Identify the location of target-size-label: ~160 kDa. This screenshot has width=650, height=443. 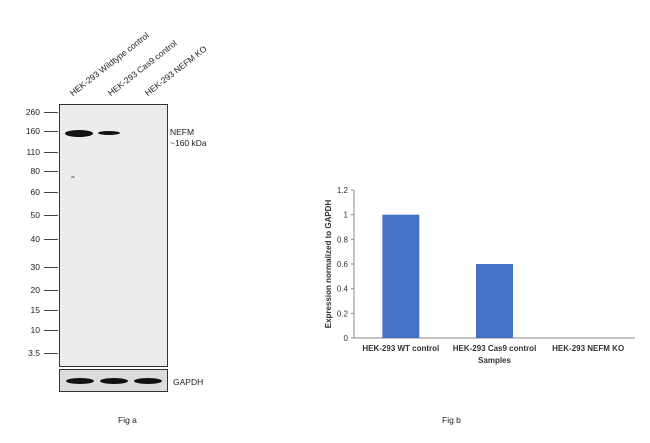
(188, 143).